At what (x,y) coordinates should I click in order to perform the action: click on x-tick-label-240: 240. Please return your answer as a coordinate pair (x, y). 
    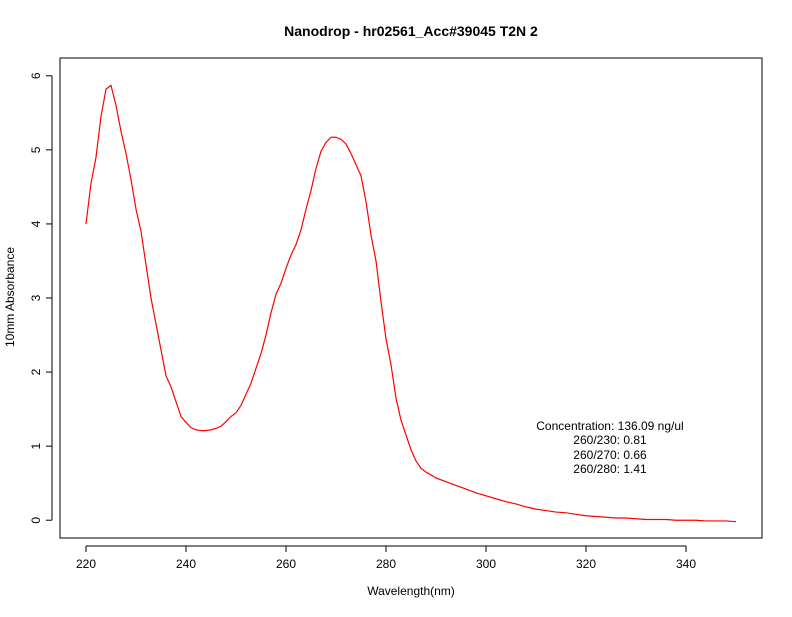
    Looking at the image, I should click on (186, 564).